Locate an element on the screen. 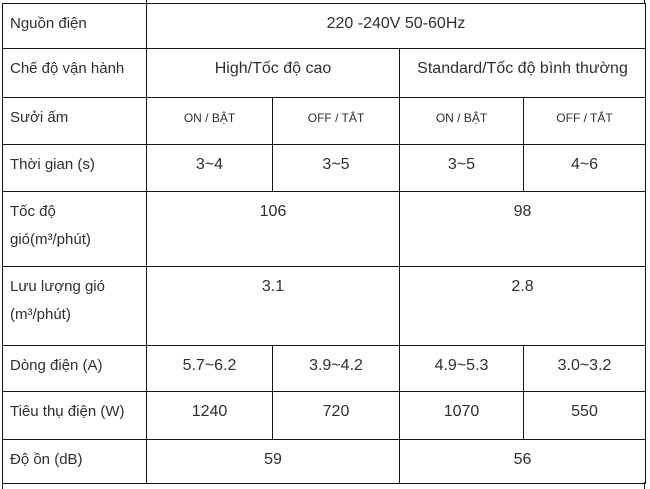 The height and width of the screenshot is (489, 650). row-label-cell: Dòng điện (A) is located at coordinates (74, 368).